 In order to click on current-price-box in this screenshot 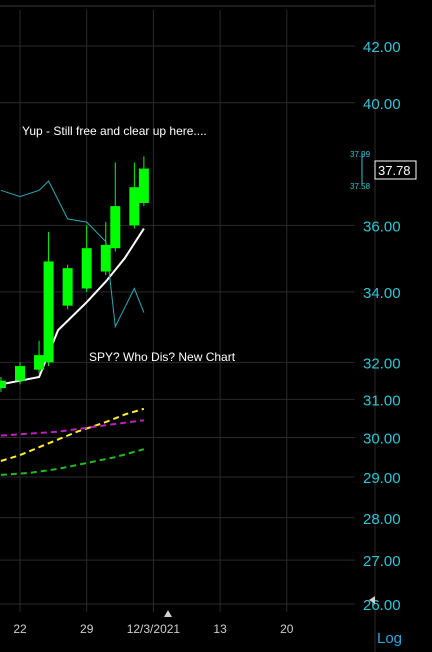, I will do `click(395, 170)`.